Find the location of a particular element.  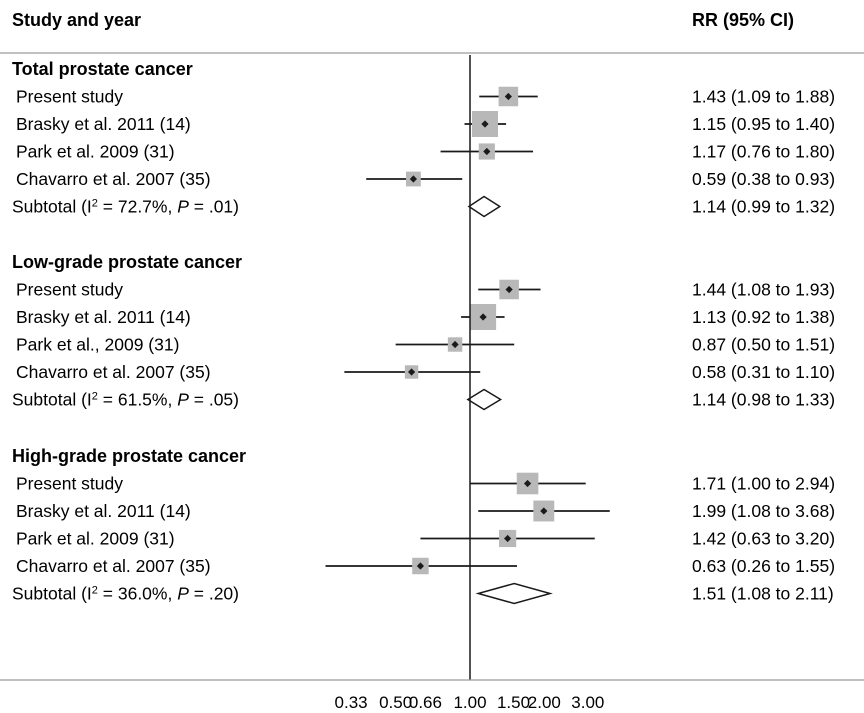

study-estimate: 1.44 (1.08 to 1.93) is located at coordinates (763, 290).